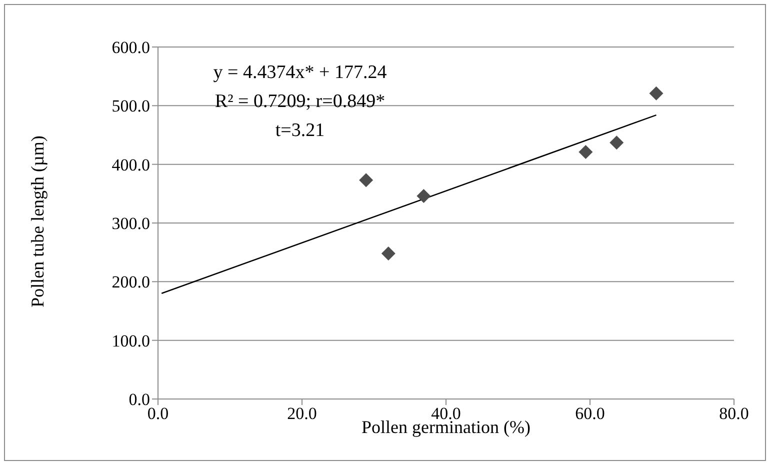 Image resolution: width=770 pixels, height=463 pixels. I want to click on y-tick-label: 400.0, so click(131, 164).